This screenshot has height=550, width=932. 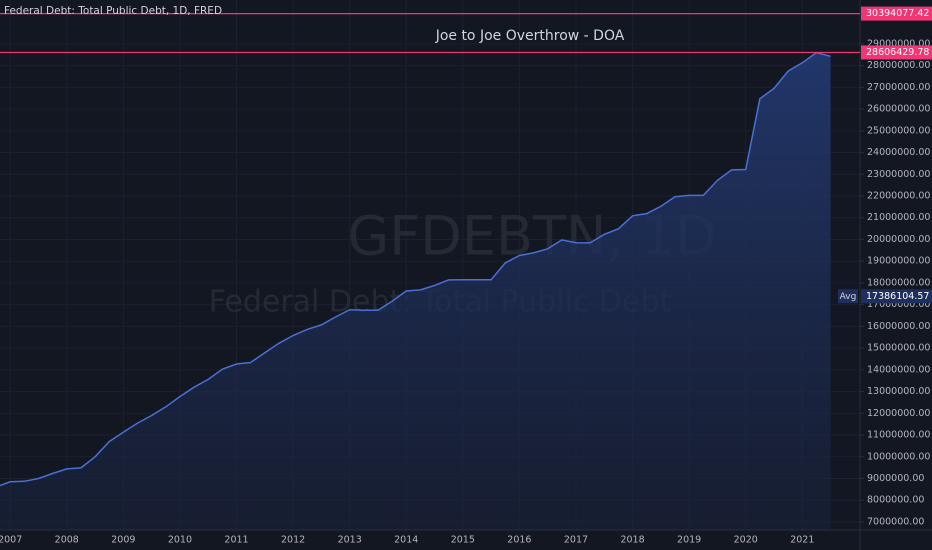 What do you see at coordinates (896, 275) in the screenshot?
I see `price-axis` at bounding box center [896, 275].